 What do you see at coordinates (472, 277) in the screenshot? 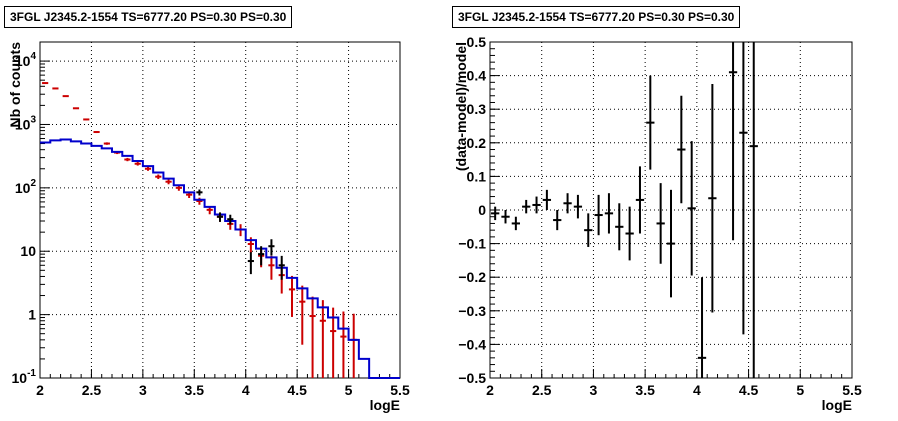
I see `y-tick-label: −0.2` at bounding box center [472, 277].